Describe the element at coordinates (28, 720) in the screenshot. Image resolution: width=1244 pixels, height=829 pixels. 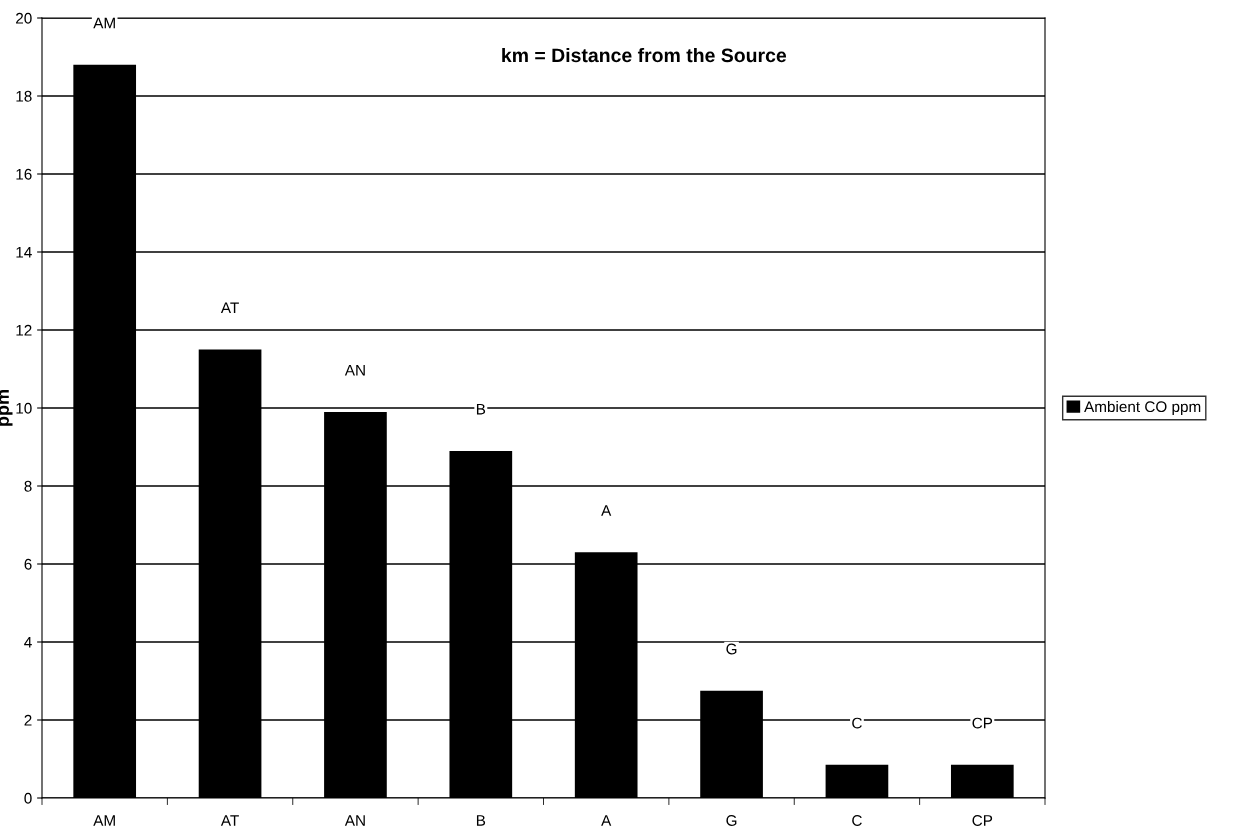
I see `y-tick-label: 2` at that location.